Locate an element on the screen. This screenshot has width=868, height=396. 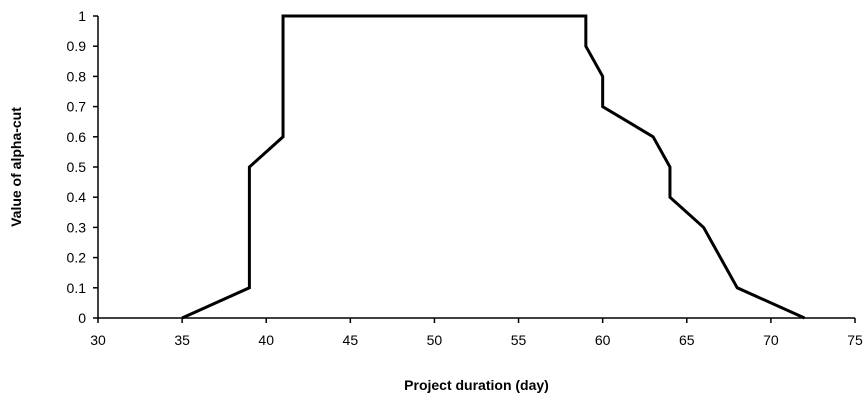
x-tick-label: 50 is located at coordinates (435, 340).